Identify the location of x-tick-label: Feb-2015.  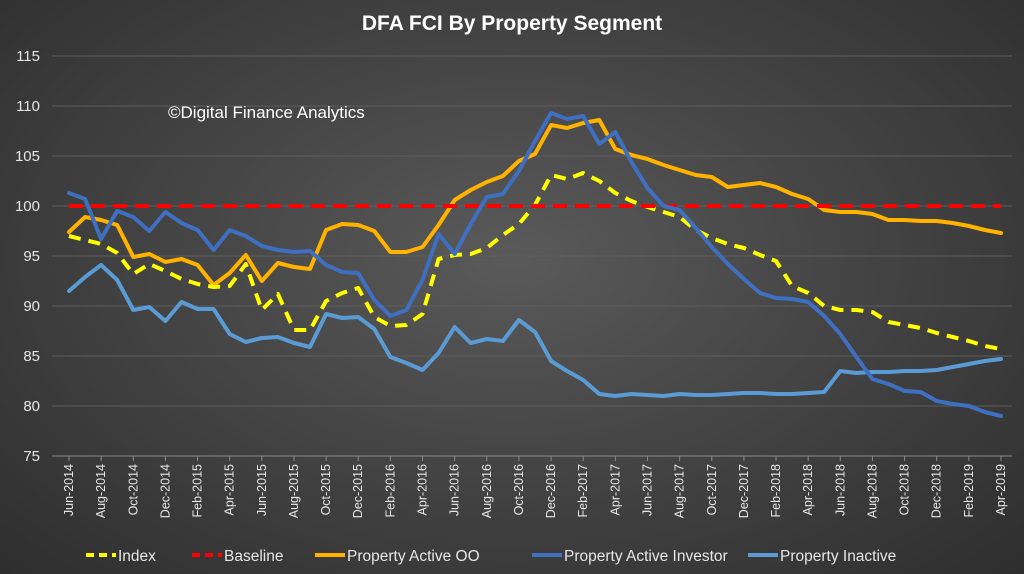
(198, 491).